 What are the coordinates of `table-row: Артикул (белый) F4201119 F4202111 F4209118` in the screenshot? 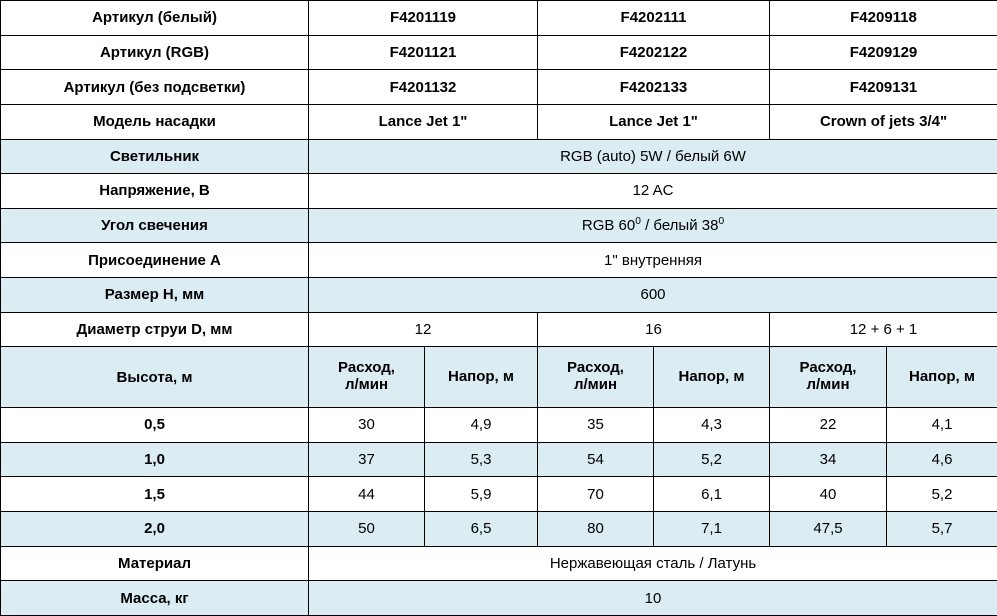 It's located at (498, 18).